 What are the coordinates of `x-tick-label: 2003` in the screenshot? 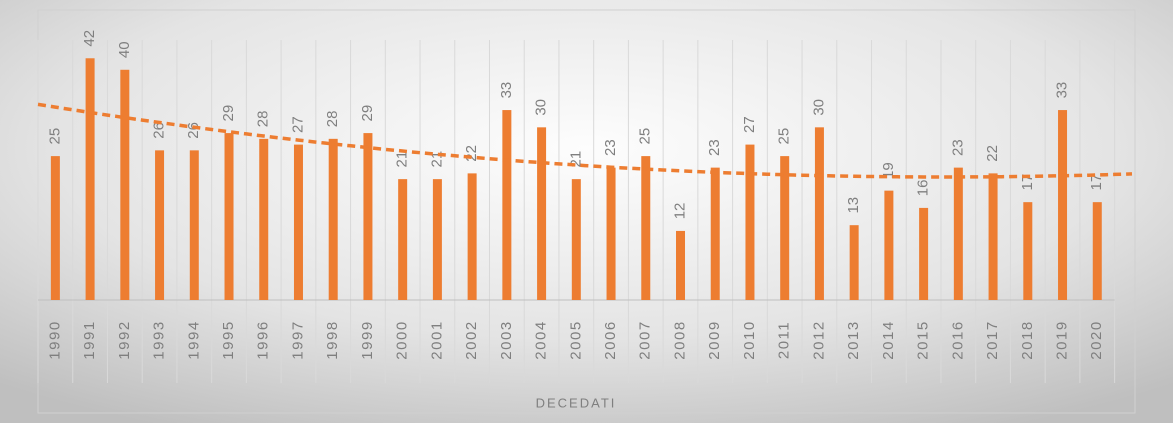 It's located at (506, 339).